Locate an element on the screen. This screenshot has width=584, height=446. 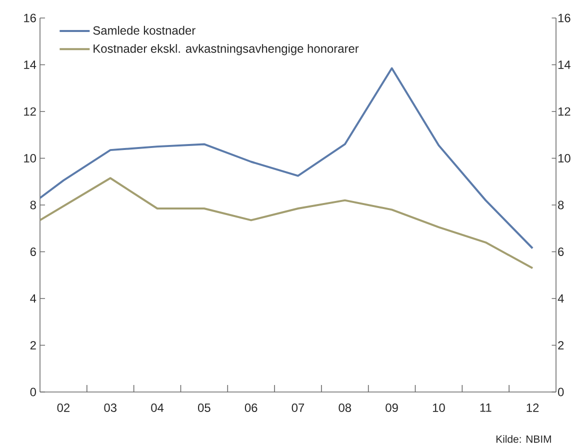
legend-label: Kostnader ekskl. avkastningsavhengige honorarer is located at coordinates (226, 50).